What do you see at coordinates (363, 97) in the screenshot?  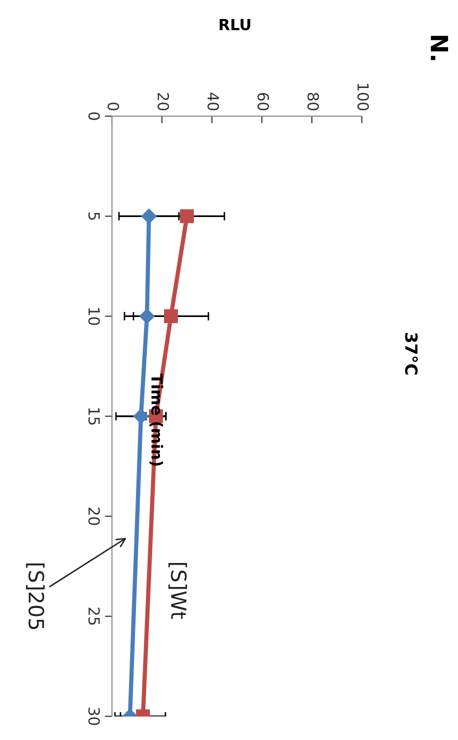 I see `x-tick-label: 100` at bounding box center [363, 97].